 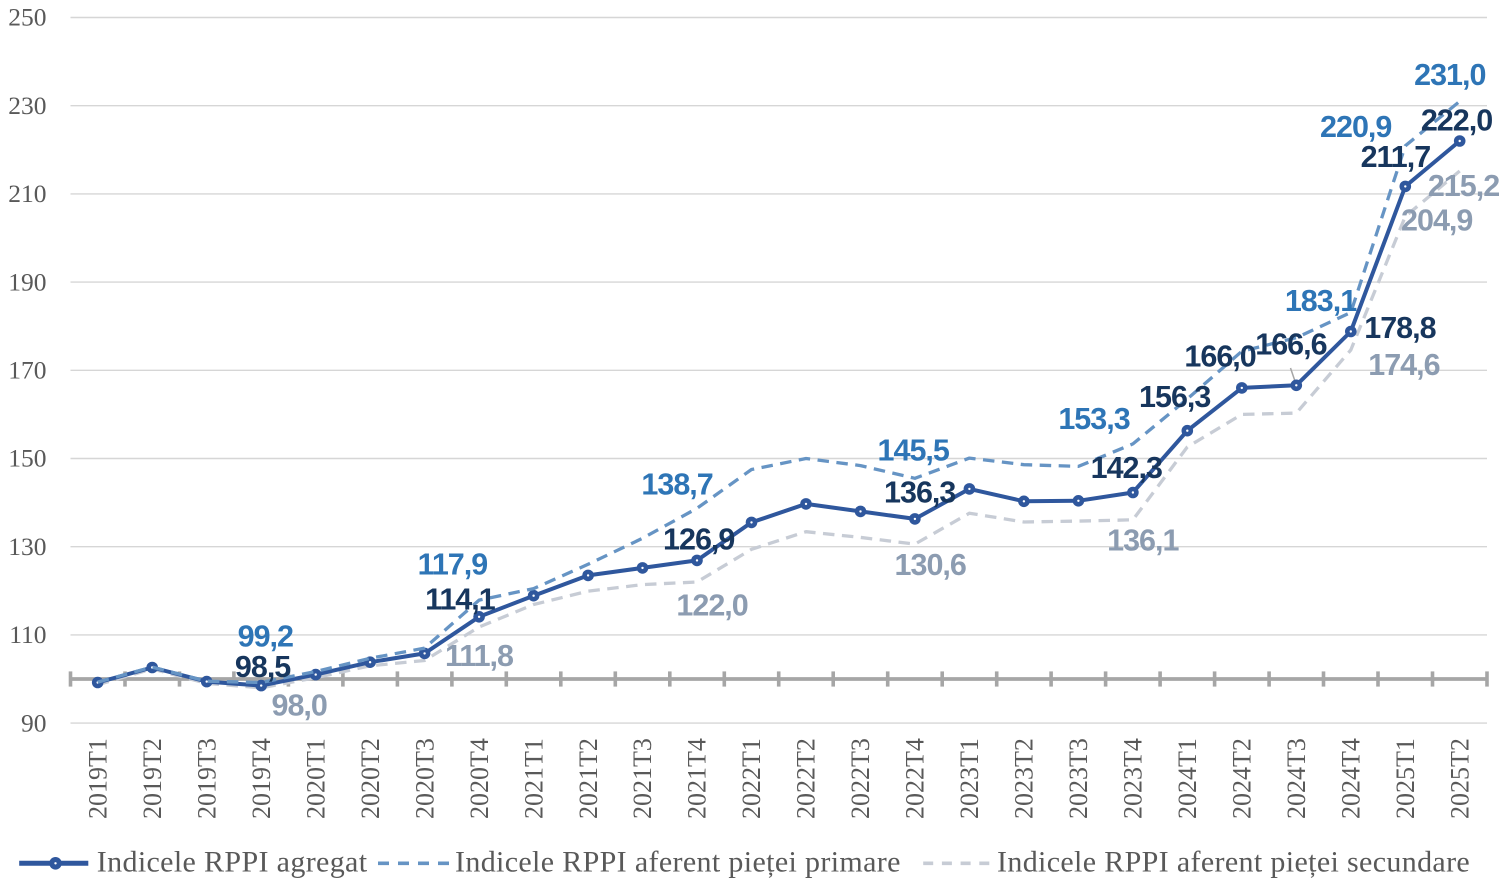 I want to click on svg-text: 231,0, so click(x=1449, y=75).